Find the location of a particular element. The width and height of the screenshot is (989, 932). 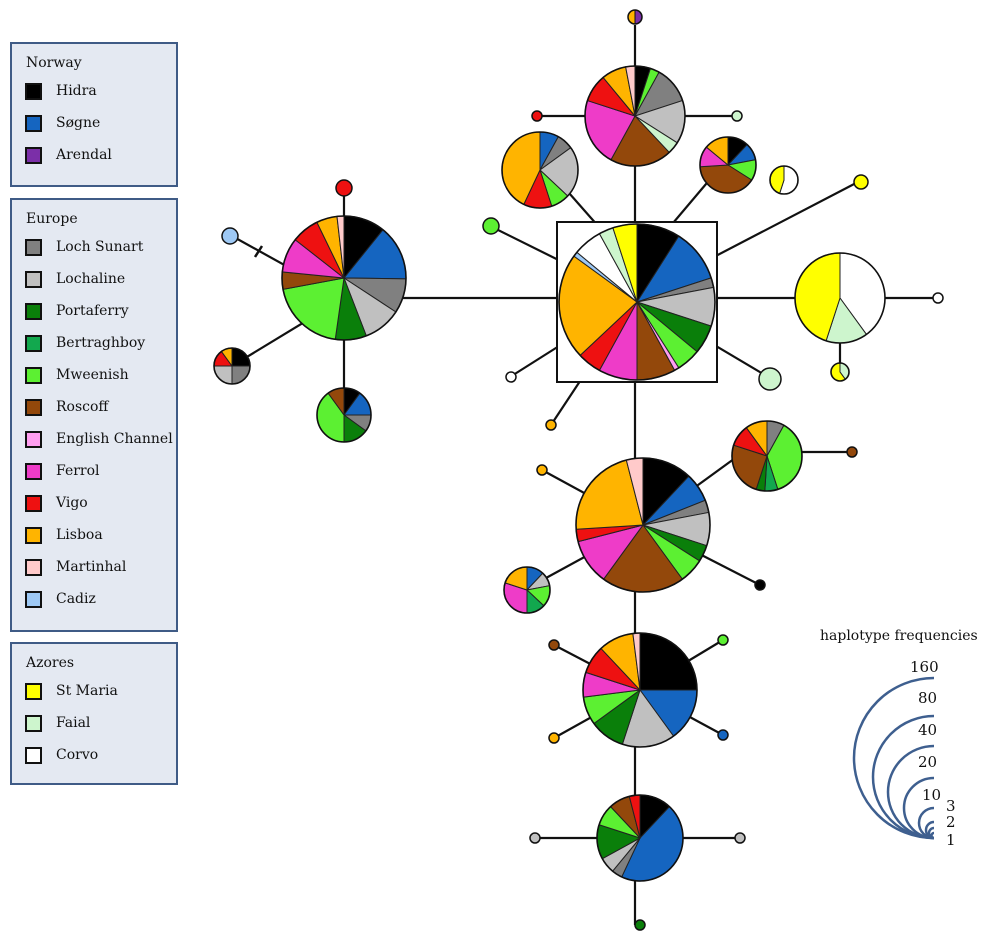

legend-label: Hidra is located at coordinates (76, 91).